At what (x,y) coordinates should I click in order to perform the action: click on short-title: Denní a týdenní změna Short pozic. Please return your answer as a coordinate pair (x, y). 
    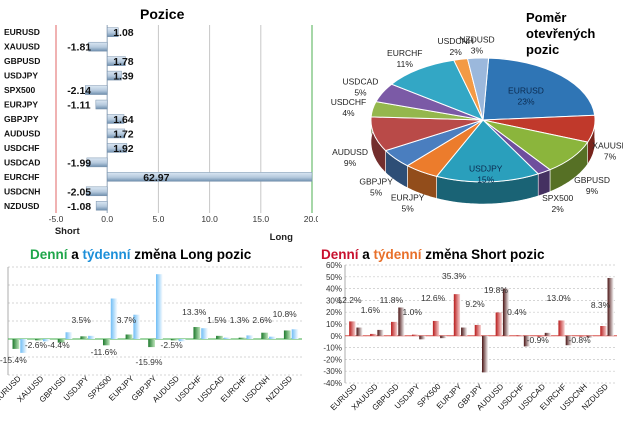
    Looking at the image, I should click on (433, 254).